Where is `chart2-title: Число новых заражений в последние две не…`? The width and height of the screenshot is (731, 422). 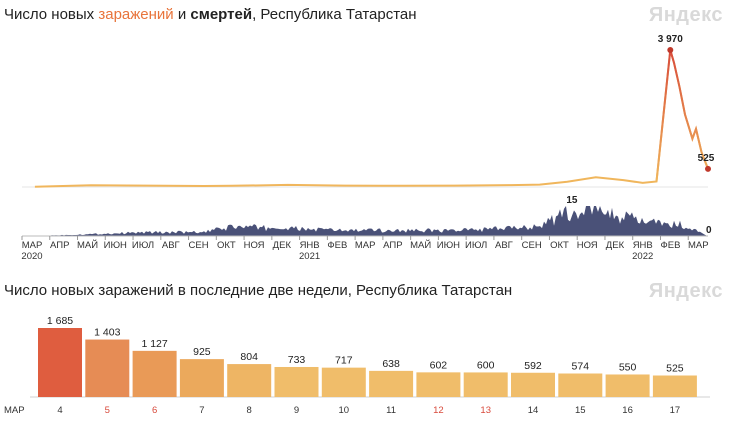
chart2-title: Число новых заражений в последние две не… is located at coordinates (258, 290).